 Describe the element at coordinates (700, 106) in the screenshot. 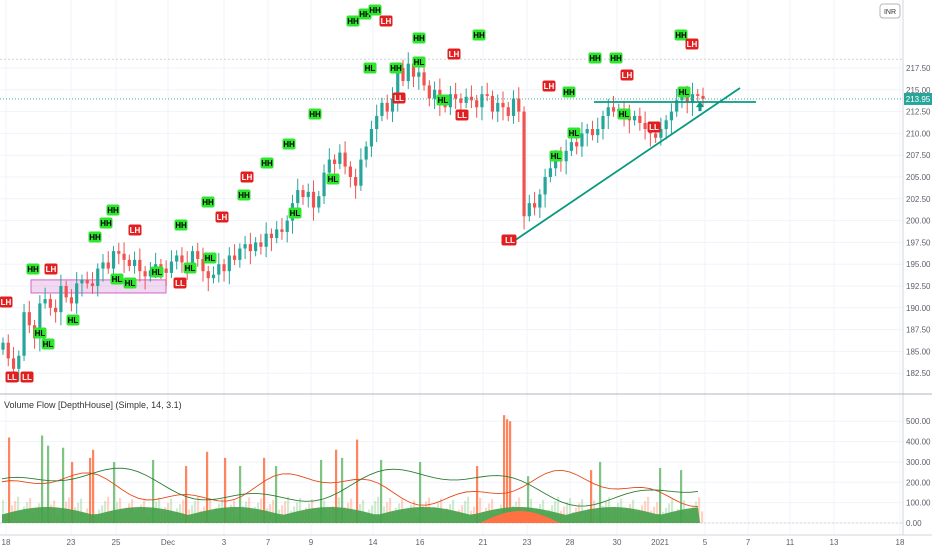

I see `up-arrow-icon` at that location.